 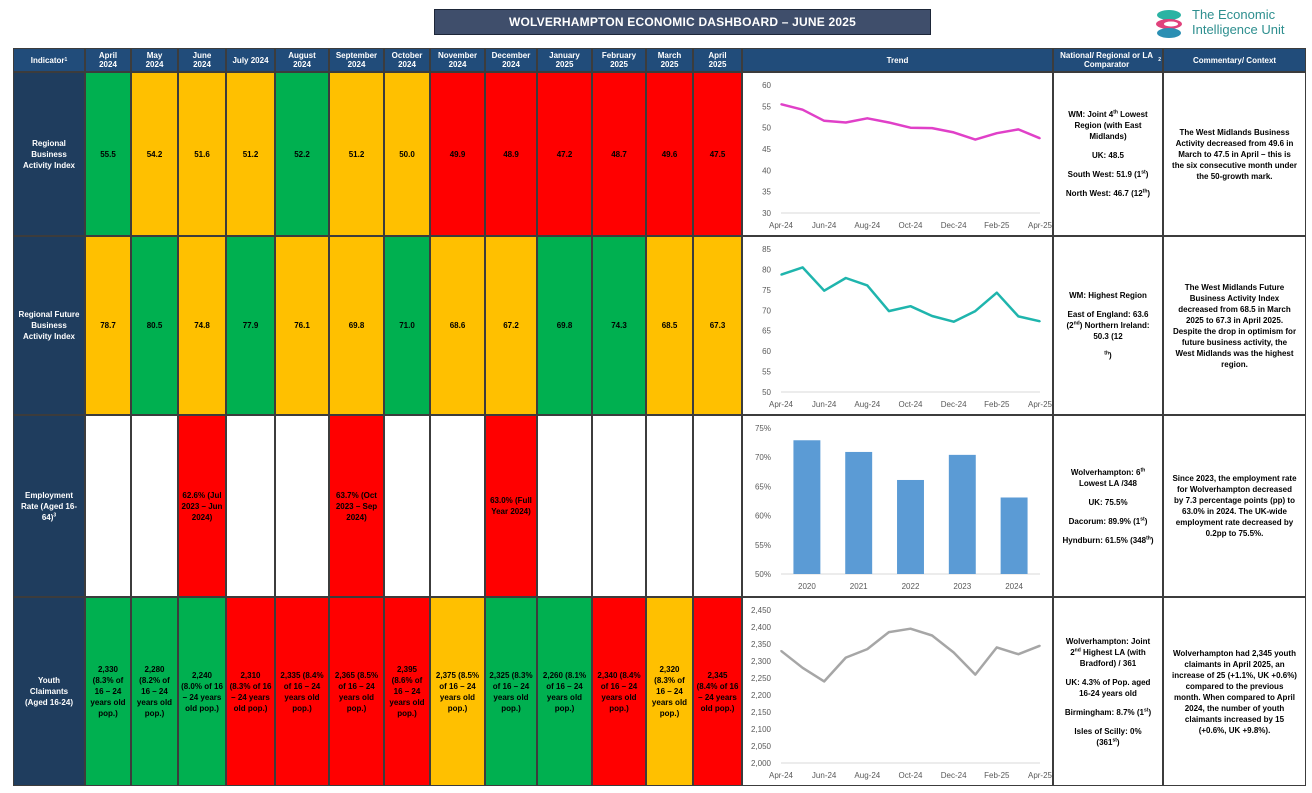 I want to click on value-text: 55.5, so click(x=108, y=154).